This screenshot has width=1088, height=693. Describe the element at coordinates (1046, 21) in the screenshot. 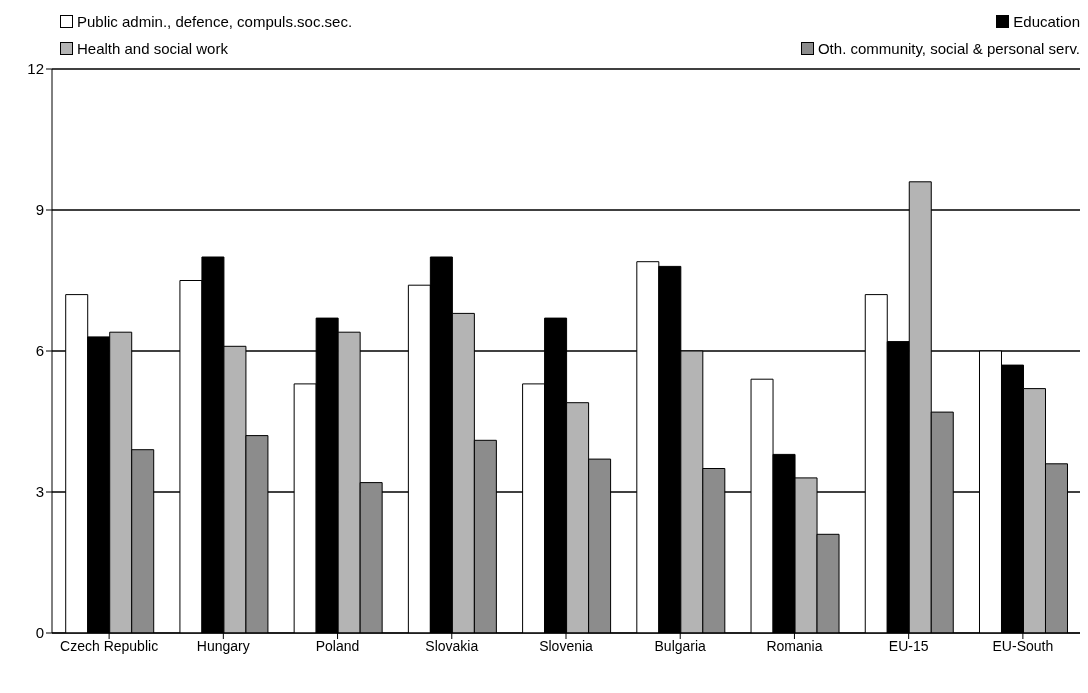

I see `legend-label: Education` at that location.